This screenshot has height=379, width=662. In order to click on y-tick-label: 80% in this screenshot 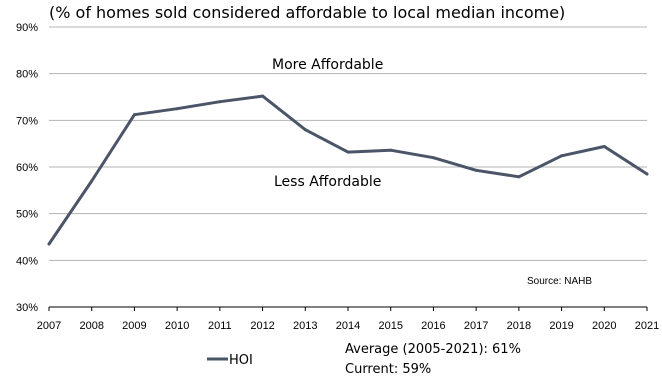, I will do `click(27, 75)`.